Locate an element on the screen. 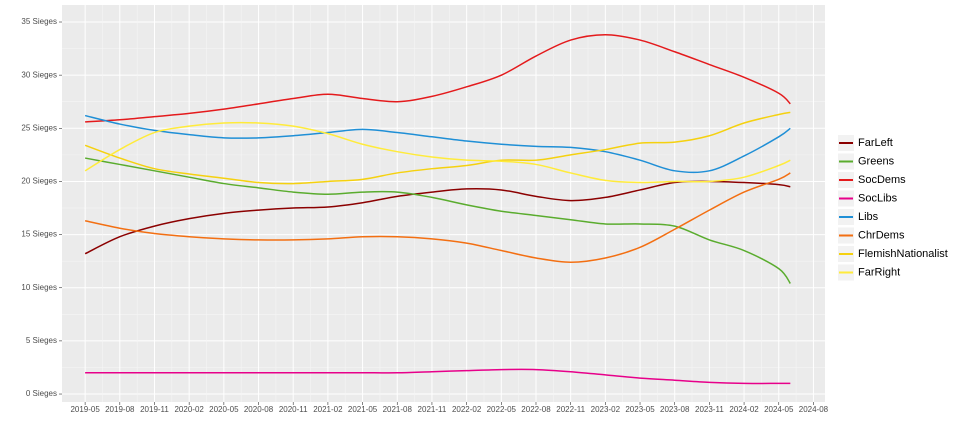  y-tick-label: 25 Sieges is located at coordinates (39, 127).